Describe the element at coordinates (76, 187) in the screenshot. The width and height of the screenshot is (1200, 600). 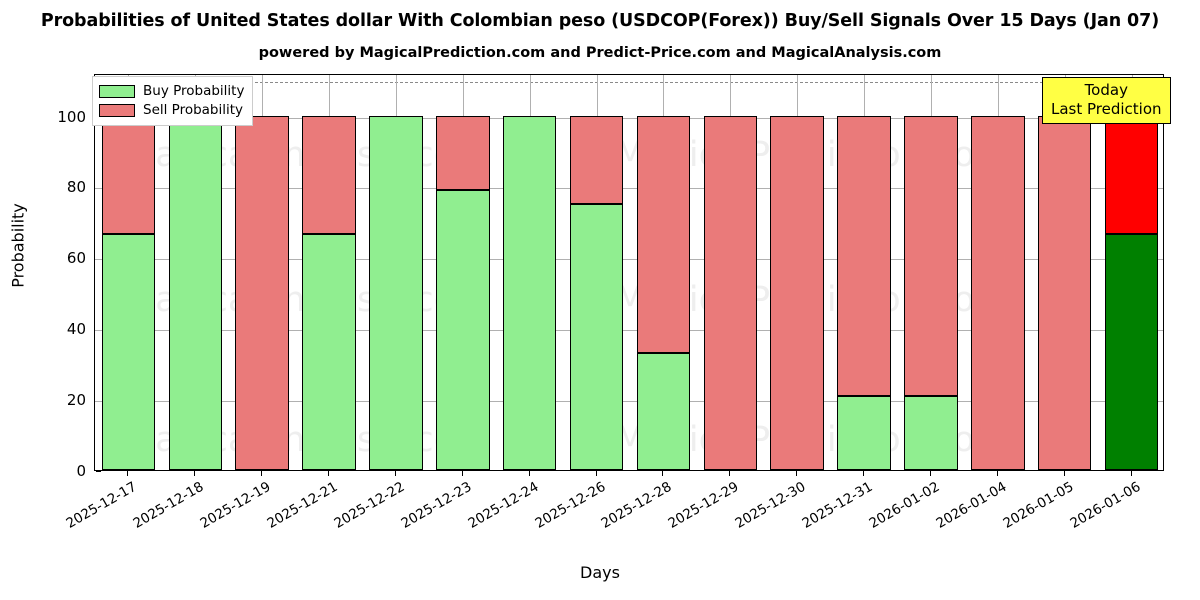
I see `y-tick-label: 80` at that location.